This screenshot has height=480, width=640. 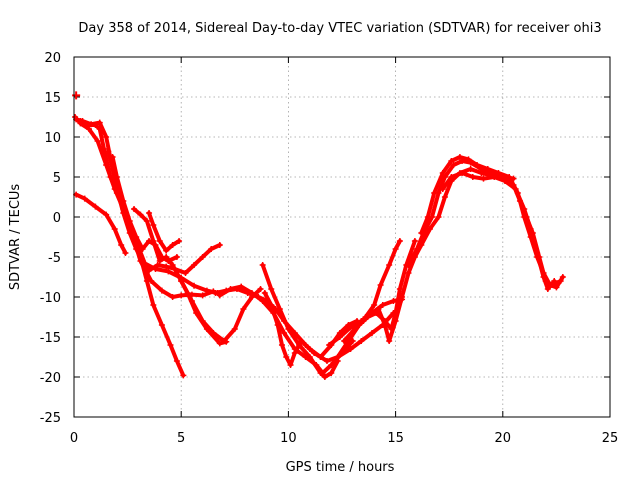 I want to click on x-axis-label: GPS time / hours, so click(x=340, y=467).